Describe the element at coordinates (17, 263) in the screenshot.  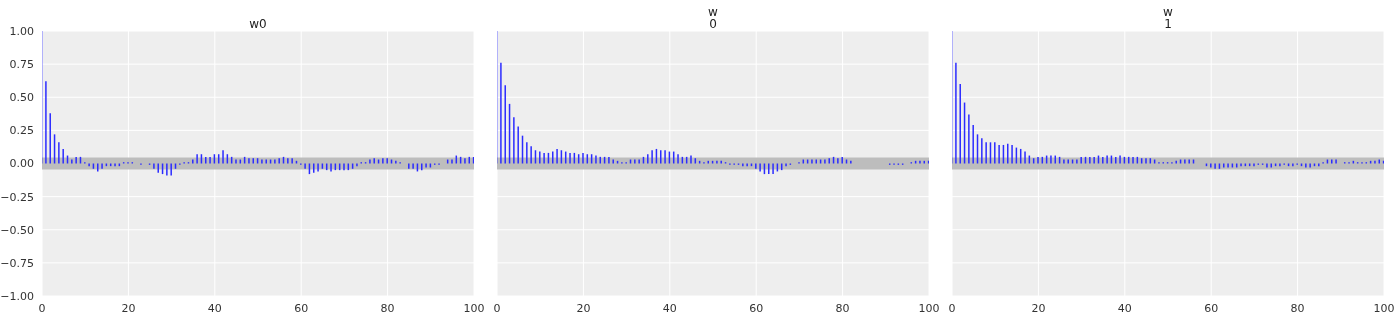
I see `y-tick-label: −0.75` at that location.